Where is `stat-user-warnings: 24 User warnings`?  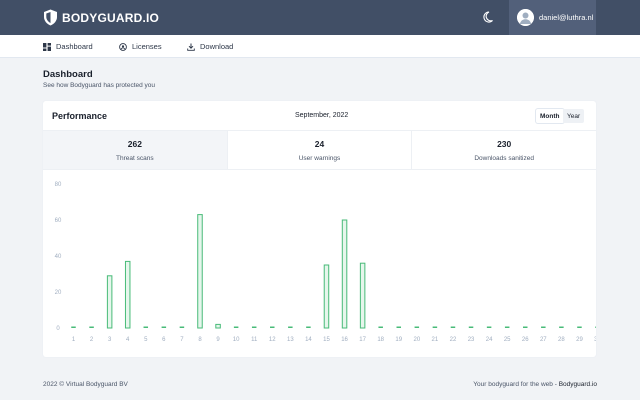 stat-user-warnings: 24 User warnings is located at coordinates (319, 150).